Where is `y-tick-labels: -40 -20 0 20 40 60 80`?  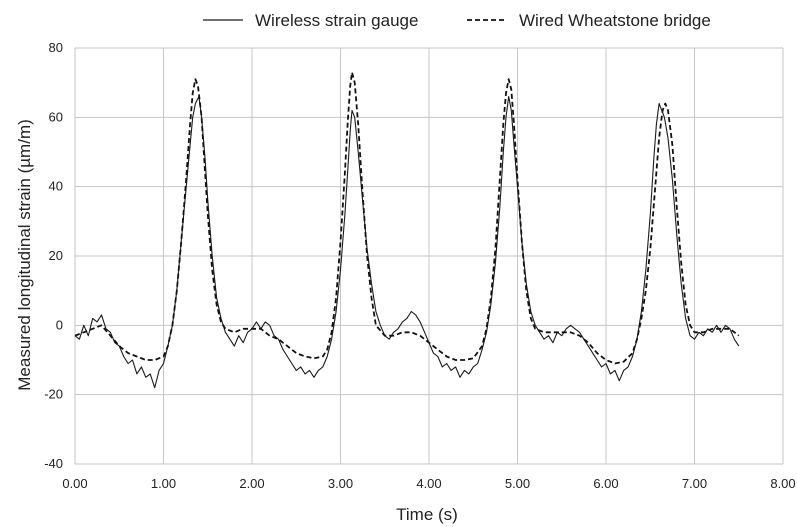 y-tick-labels: -40 -20 0 20 40 60 80 is located at coordinates (53, 255).